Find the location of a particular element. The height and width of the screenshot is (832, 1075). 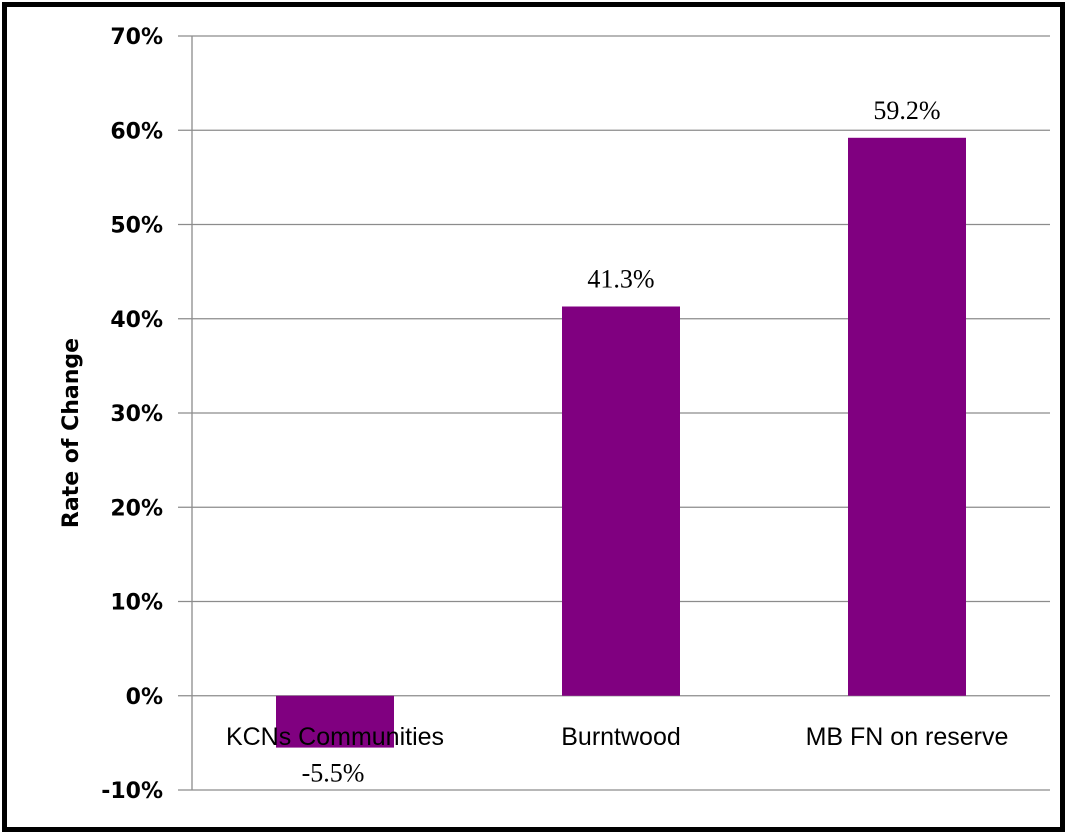

y-tick-label: 10% is located at coordinates (136, 603).